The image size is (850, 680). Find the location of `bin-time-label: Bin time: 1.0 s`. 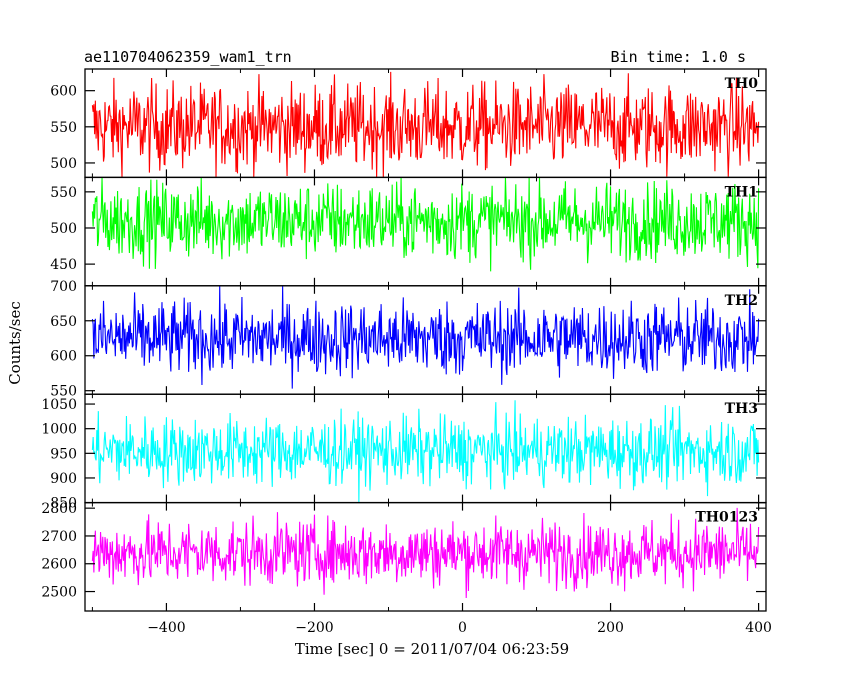

bin-time-label: Bin time: 1.0 s is located at coordinates (678, 57).